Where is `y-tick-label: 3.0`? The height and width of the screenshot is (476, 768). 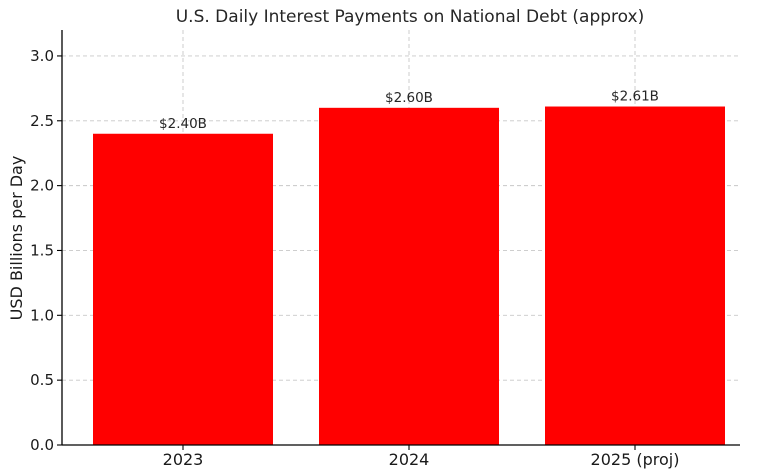 y-tick-label: 3.0 is located at coordinates (42, 56).